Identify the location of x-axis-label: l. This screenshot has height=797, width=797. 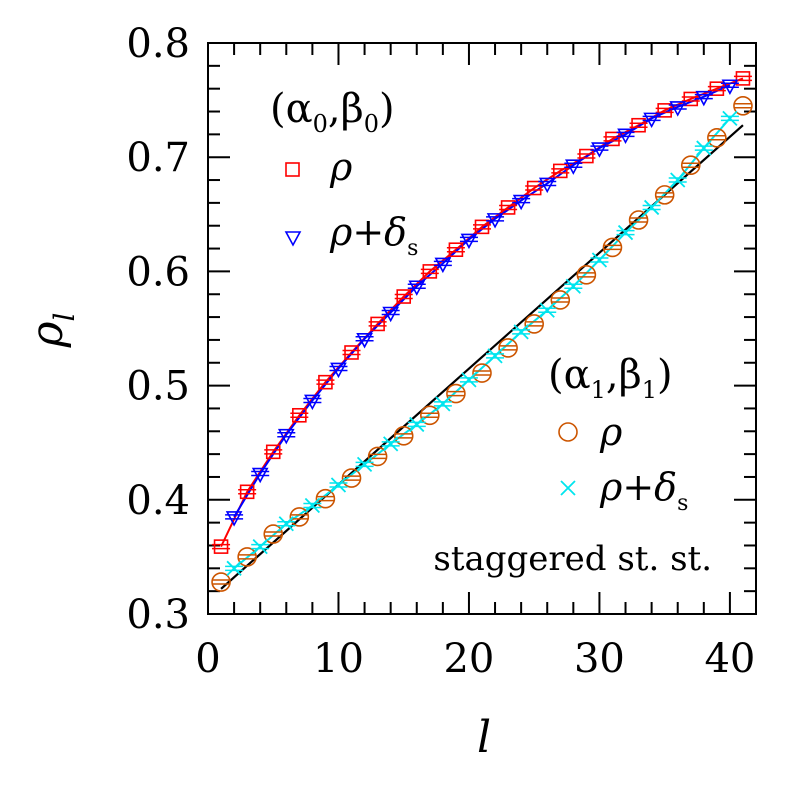
(484, 737).